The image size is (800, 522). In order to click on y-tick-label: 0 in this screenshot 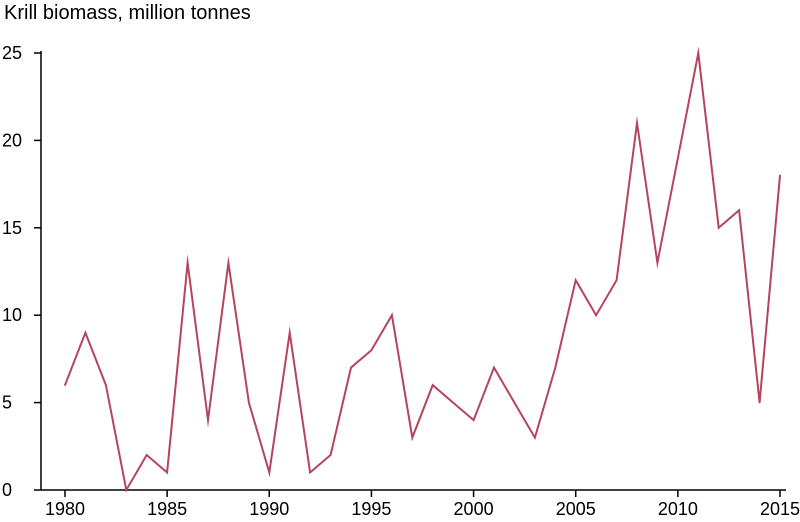, I will do `click(7, 490)`.